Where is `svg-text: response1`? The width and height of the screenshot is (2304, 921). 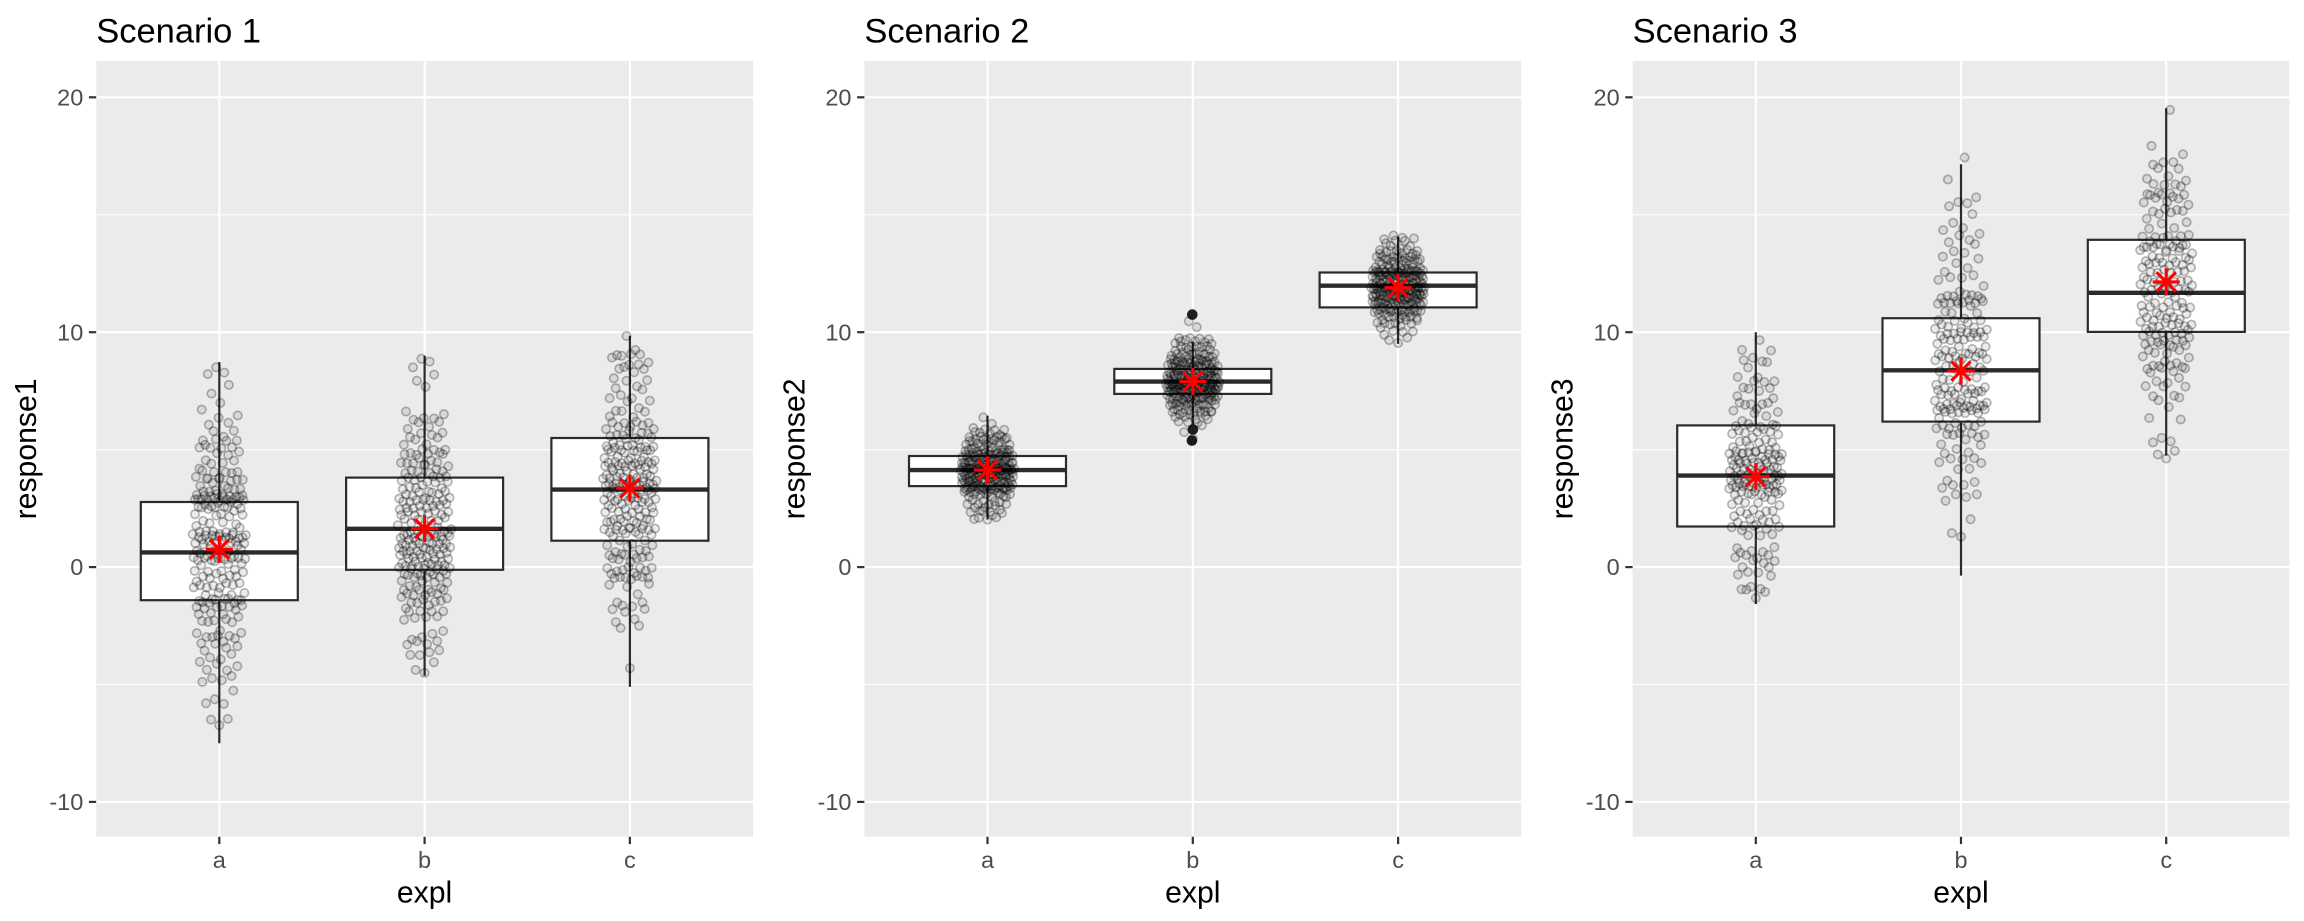
svg-text: response1 is located at coordinates (26, 448).